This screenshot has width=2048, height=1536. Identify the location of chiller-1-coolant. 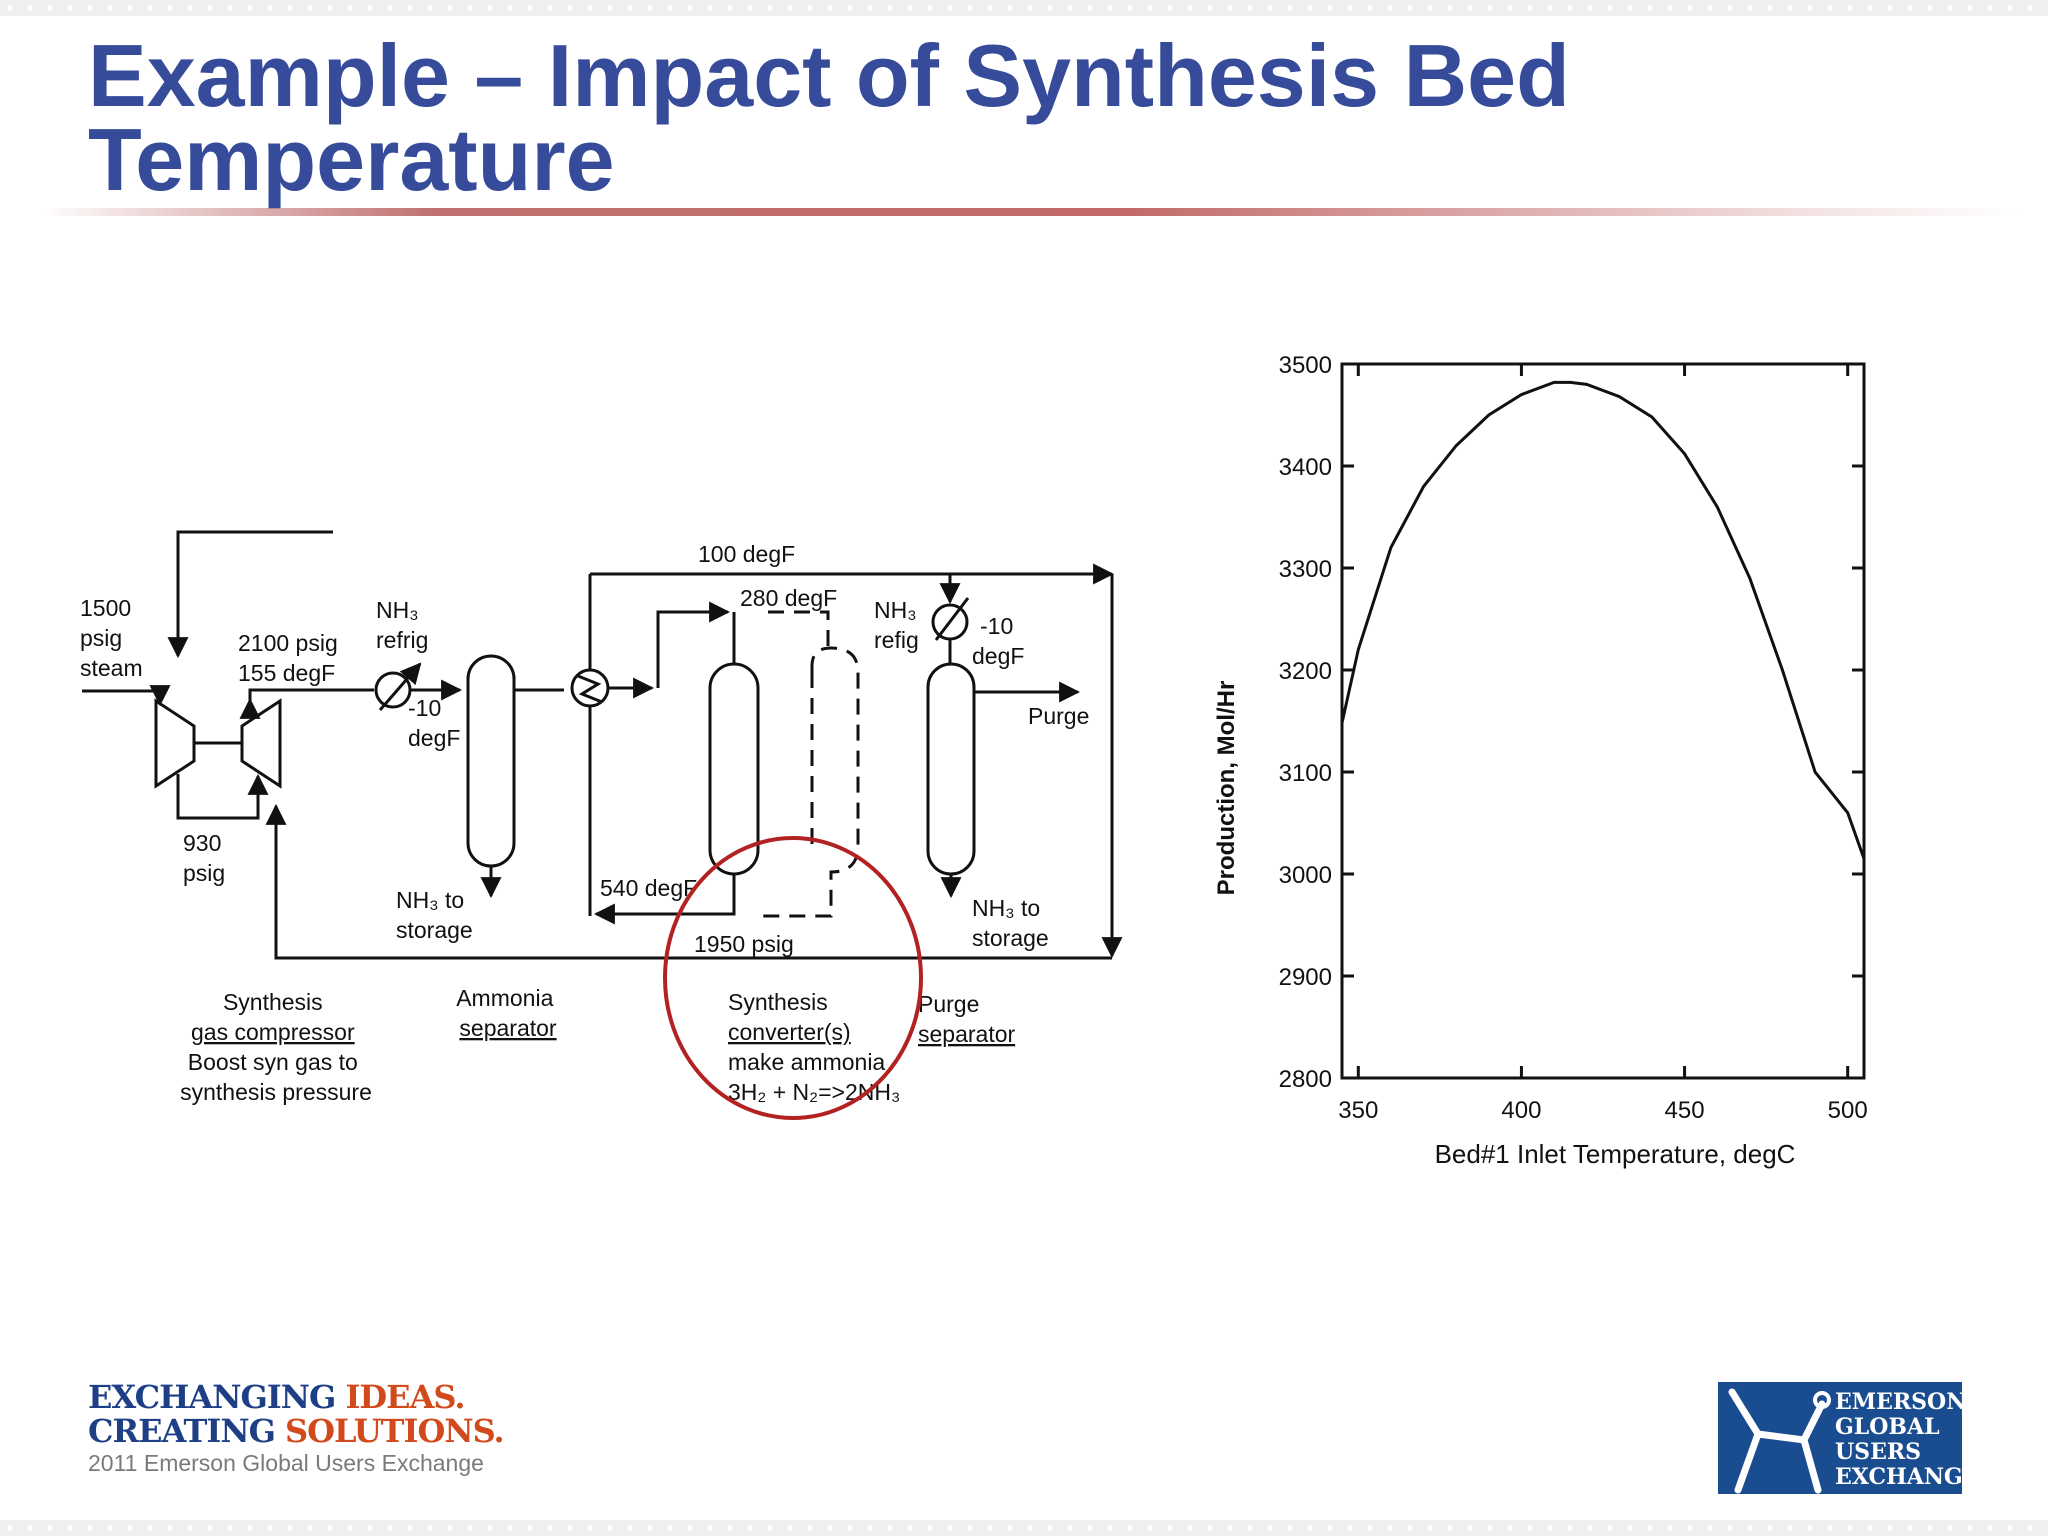
(400, 686).